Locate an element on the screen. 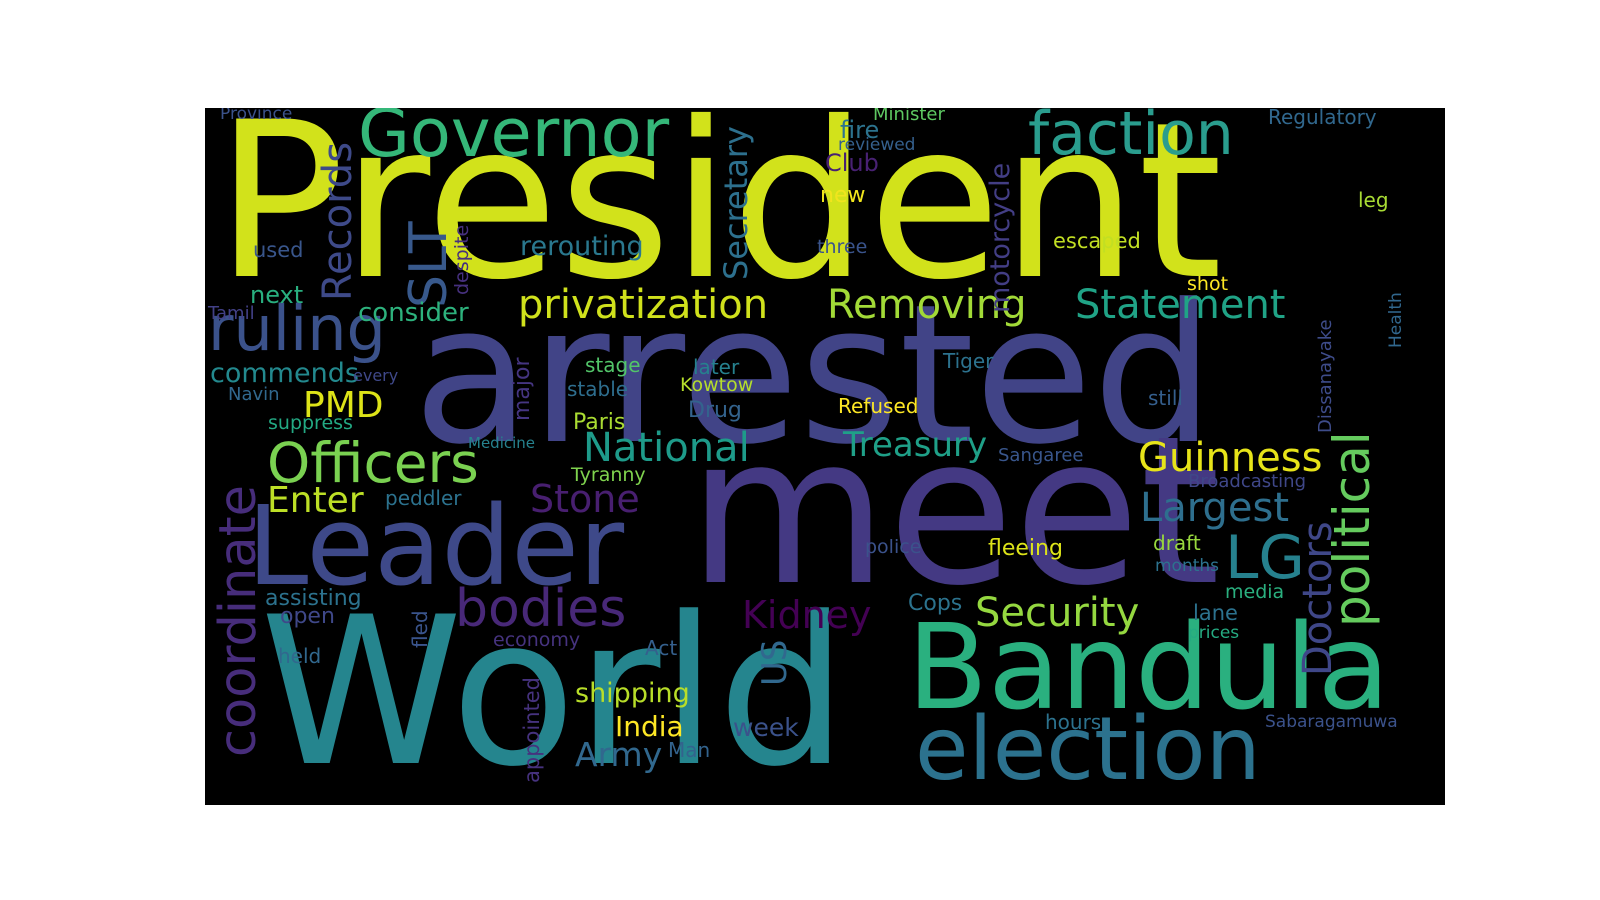 Image resolution: width=1600 pixels, height=900 pixels. word-new: new is located at coordinates (843, 195).